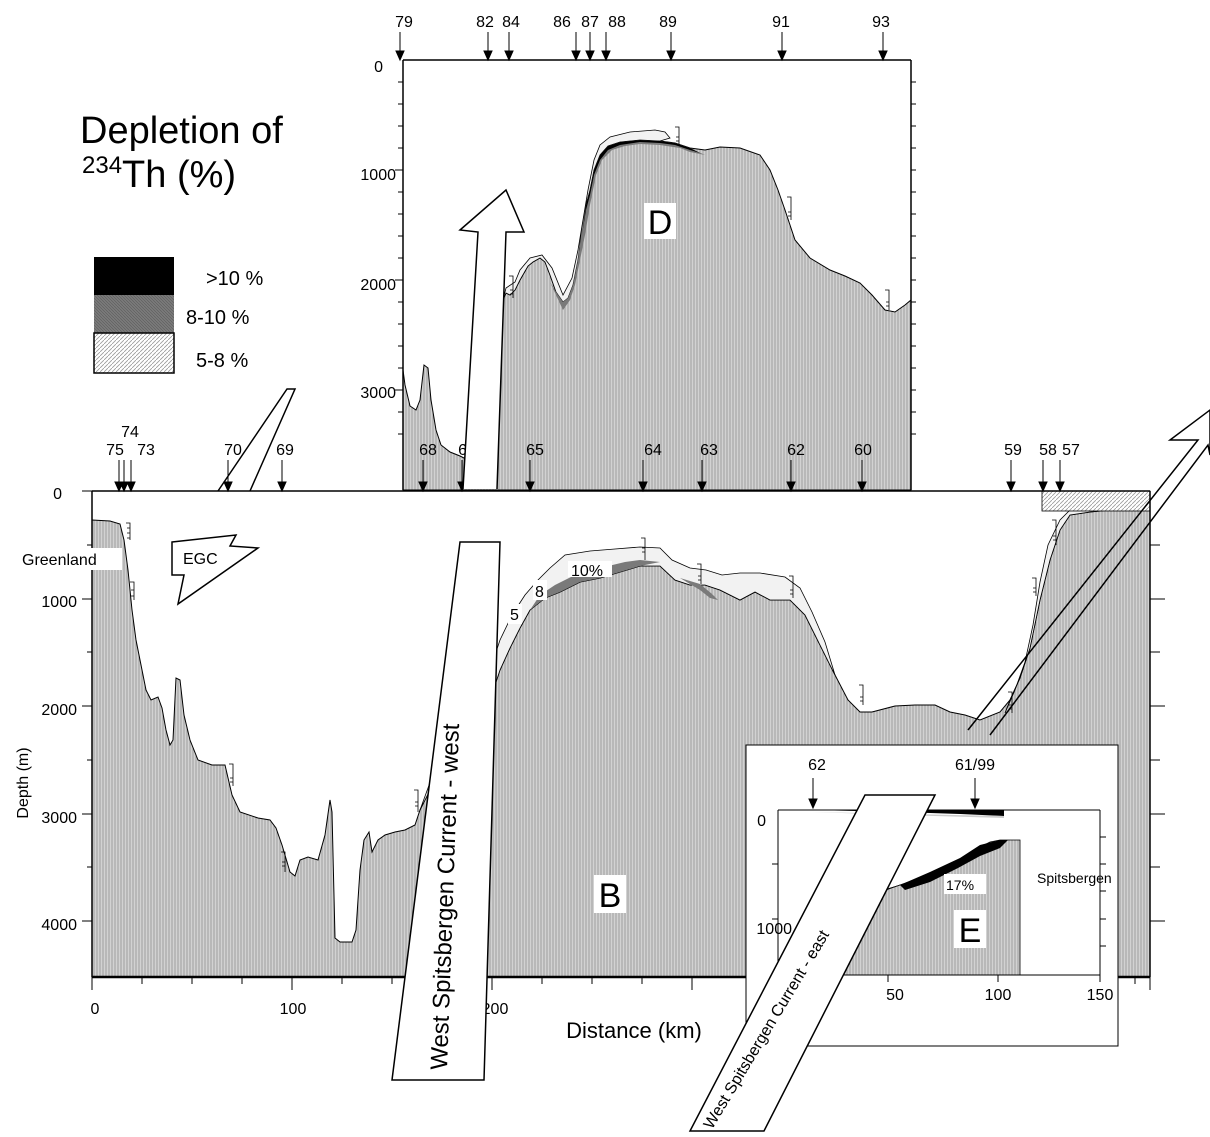  Describe the element at coordinates (23, 782) in the screenshot. I see `section-b-y-axis-label: Depth (m)` at that location.